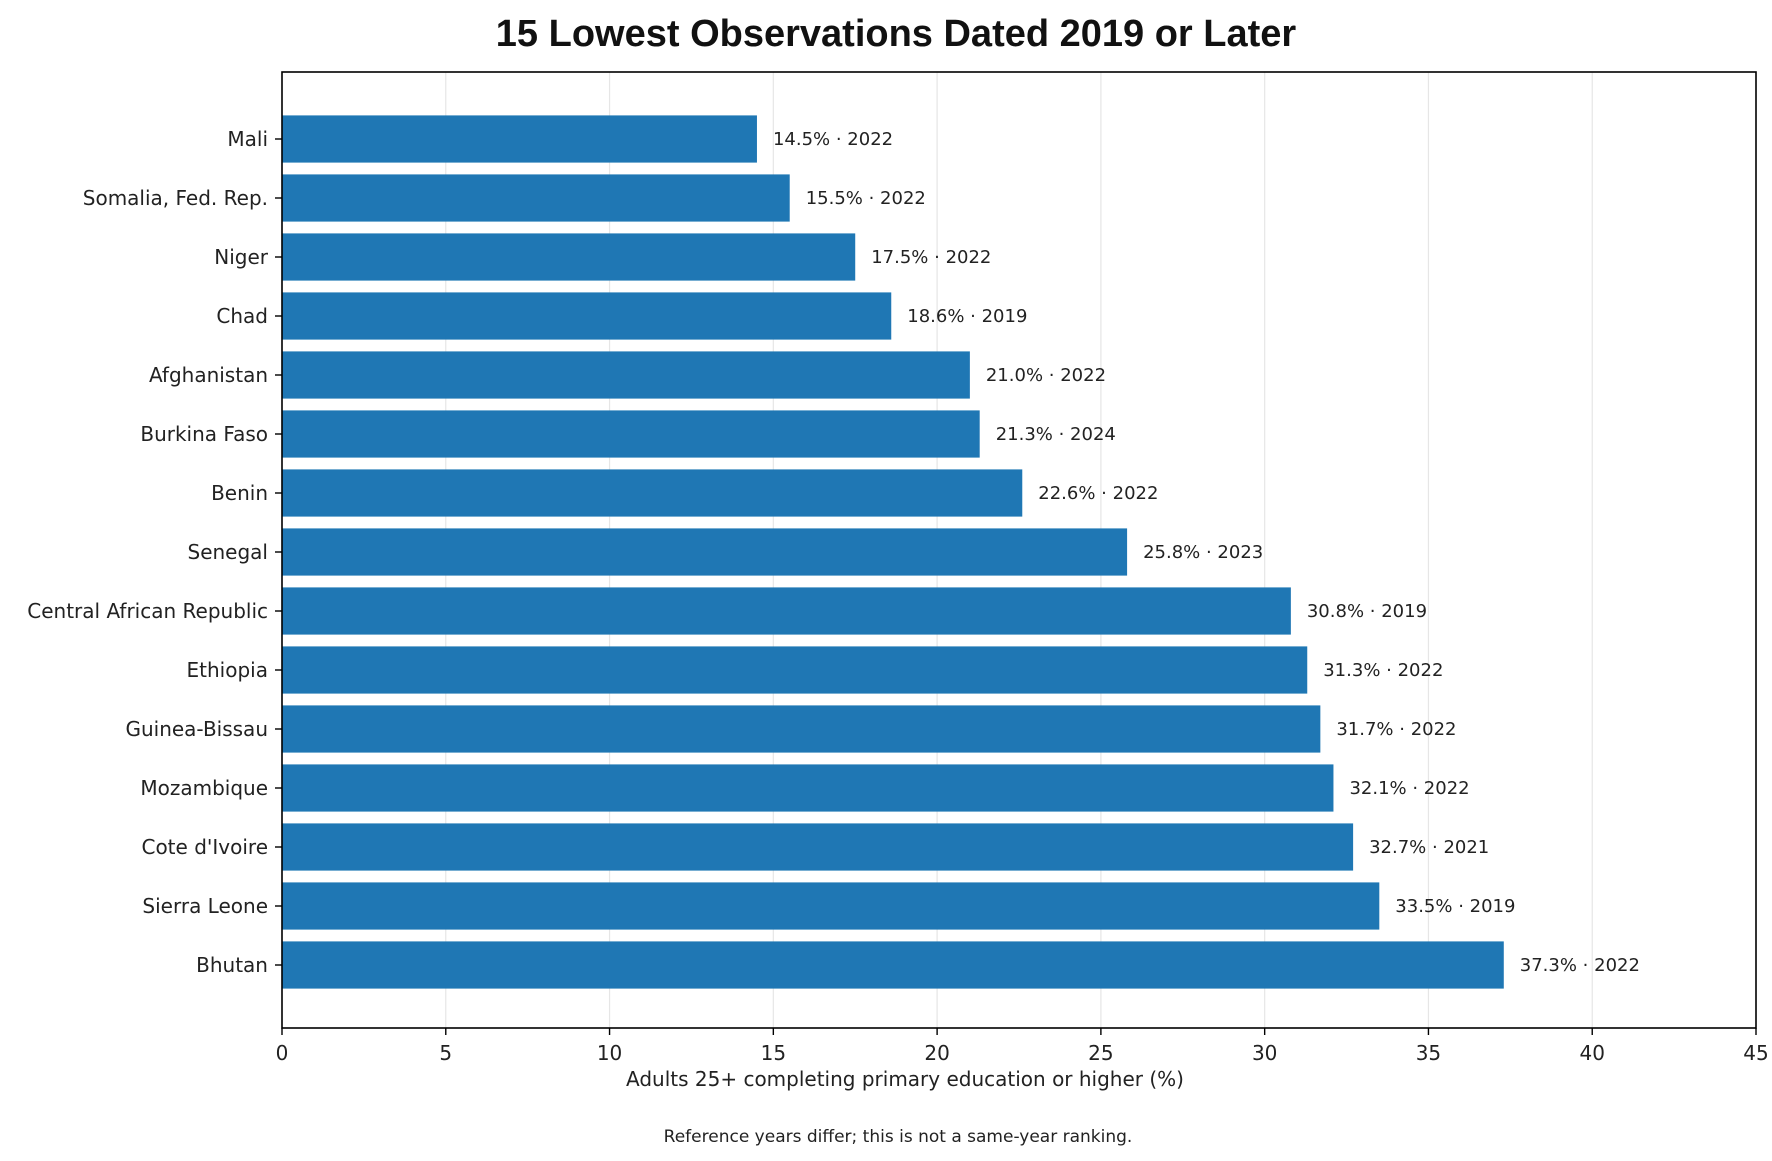 The width and height of the screenshot is (1772, 1161). I want to click on x-tick-label-8: 40, so click(1591, 1053).